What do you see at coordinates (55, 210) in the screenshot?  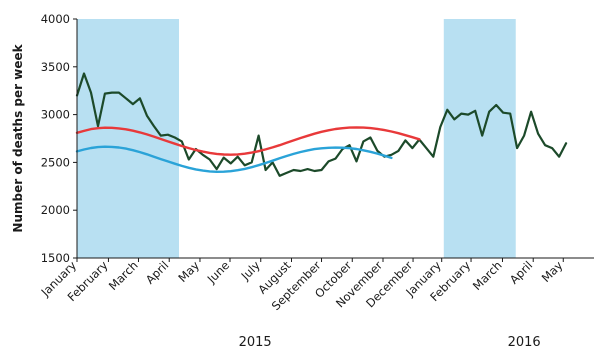 I see `y-tick-label: 2000` at bounding box center [55, 210].